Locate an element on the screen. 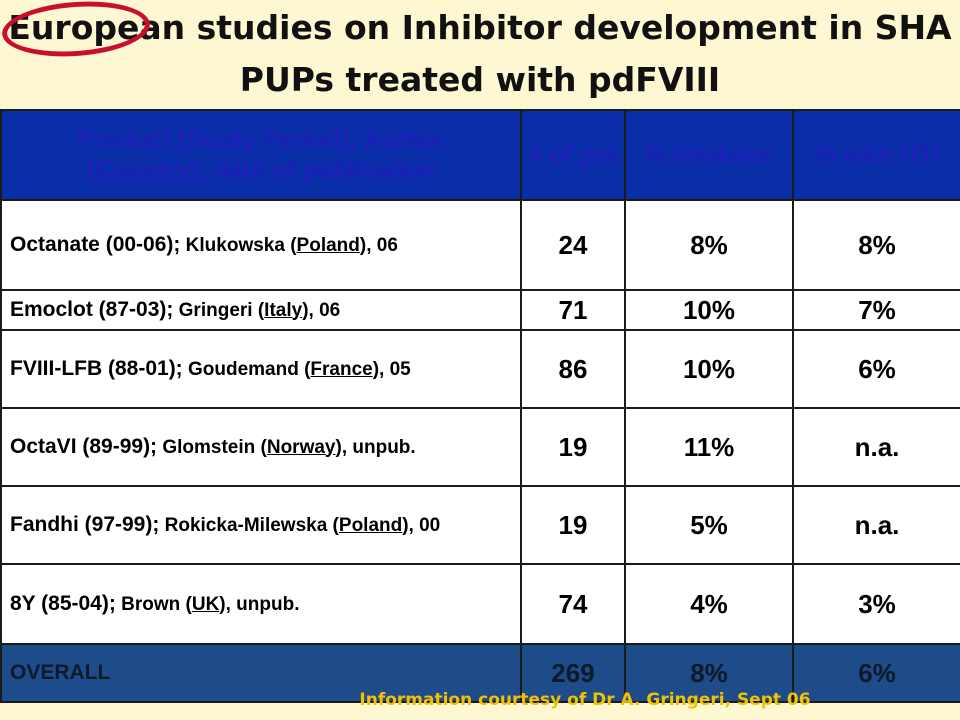  row-hti: 8% is located at coordinates (876, 245).